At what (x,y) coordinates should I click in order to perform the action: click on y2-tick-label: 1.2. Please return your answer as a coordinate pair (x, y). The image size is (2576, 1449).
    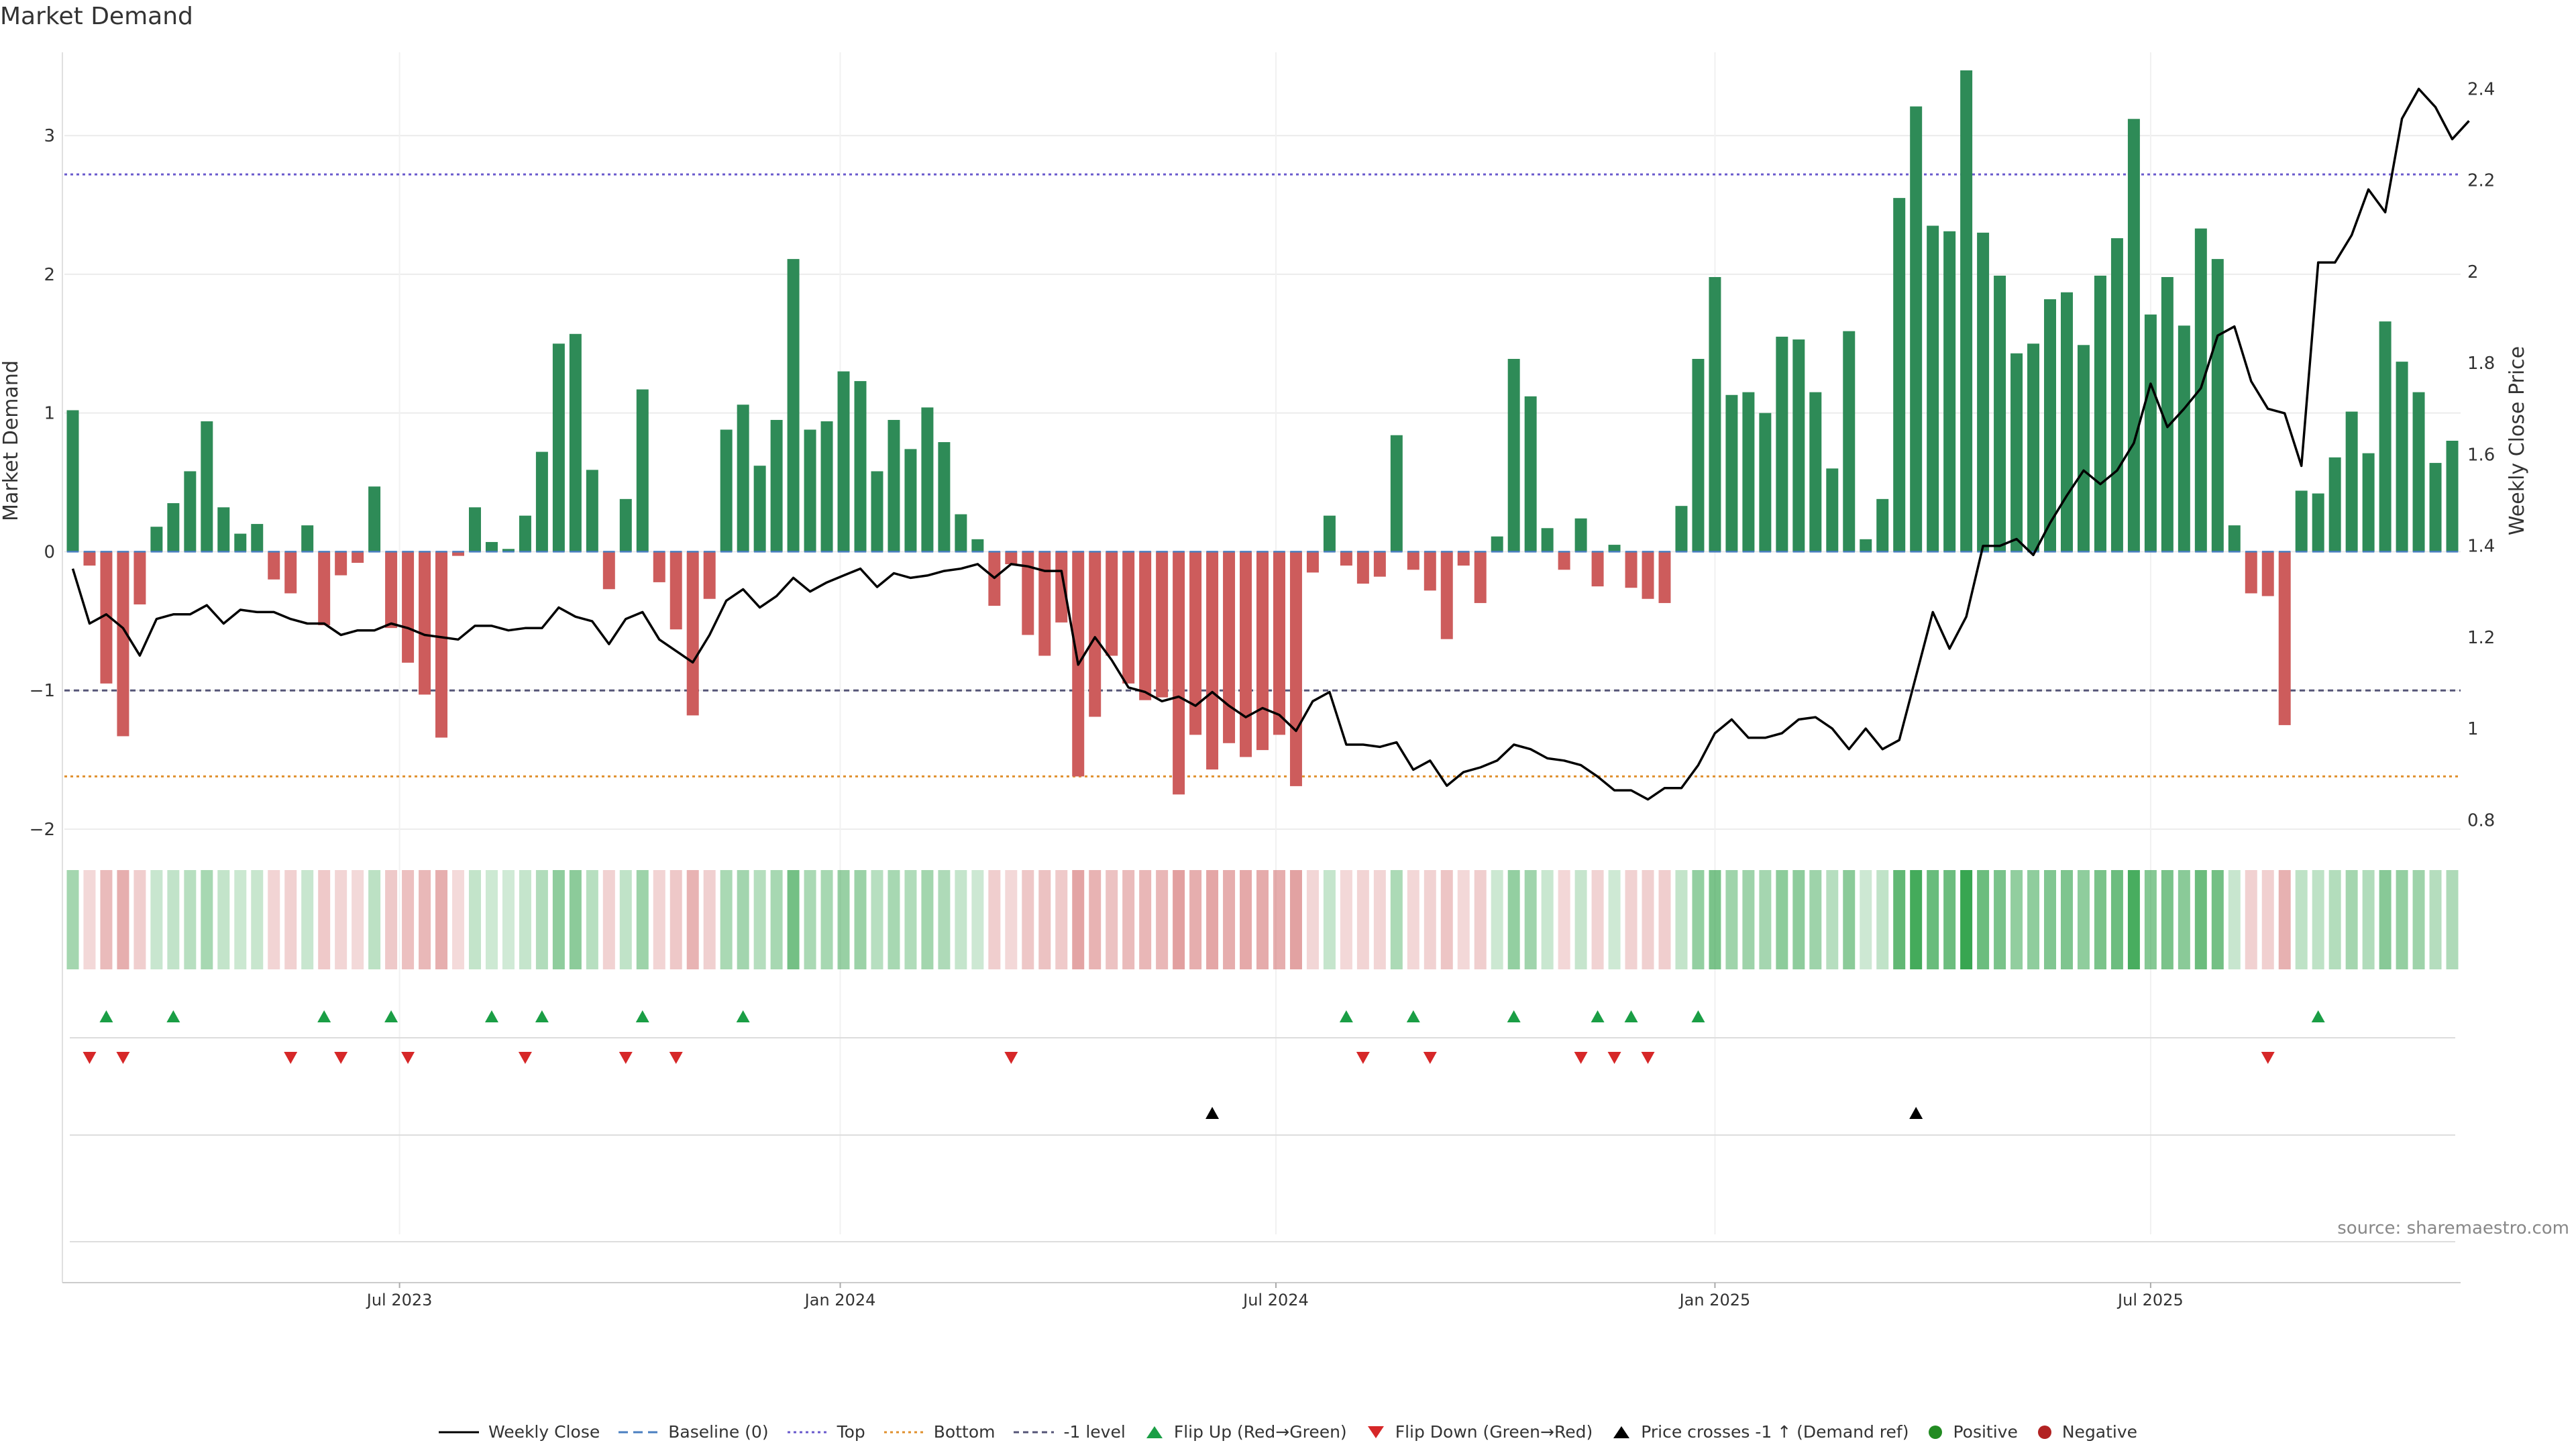
    Looking at the image, I should click on (2481, 638).